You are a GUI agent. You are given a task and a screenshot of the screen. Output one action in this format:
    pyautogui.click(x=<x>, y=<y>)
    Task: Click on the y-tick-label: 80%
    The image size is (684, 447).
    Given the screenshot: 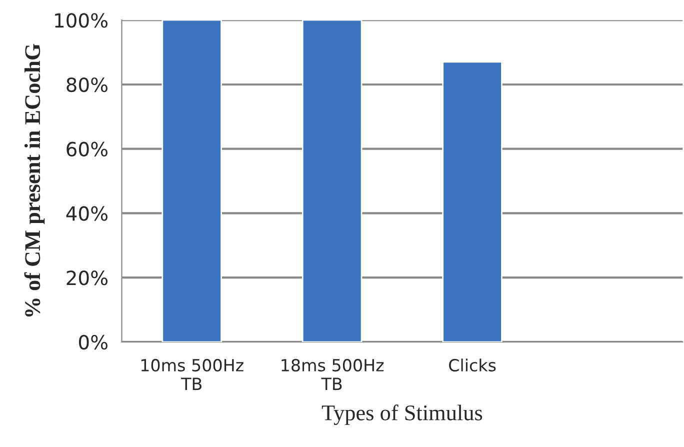 What is the action you would take?
    pyautogui.click(x=87, y=84)
    